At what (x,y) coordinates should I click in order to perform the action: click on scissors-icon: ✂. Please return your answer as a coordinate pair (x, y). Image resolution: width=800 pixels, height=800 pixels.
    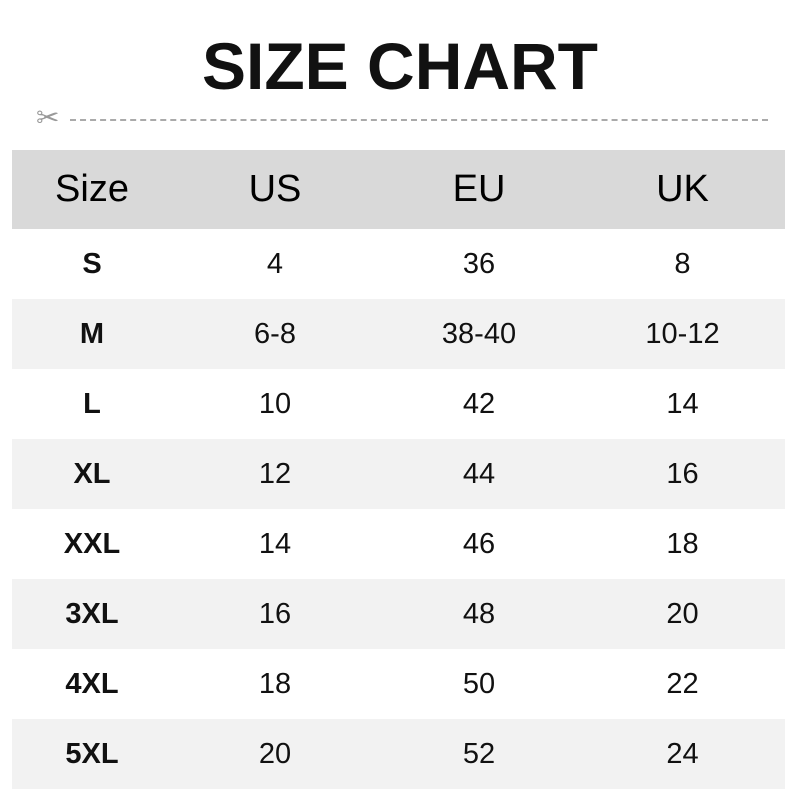
    Looking at the image, I should click on (48, 117).